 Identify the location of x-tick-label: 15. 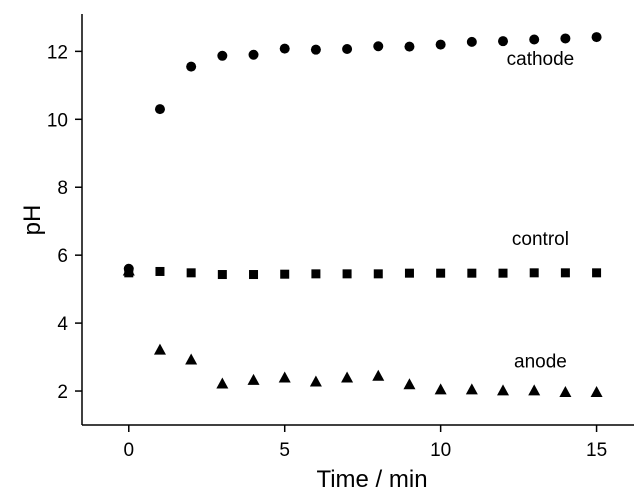
(596, 450).